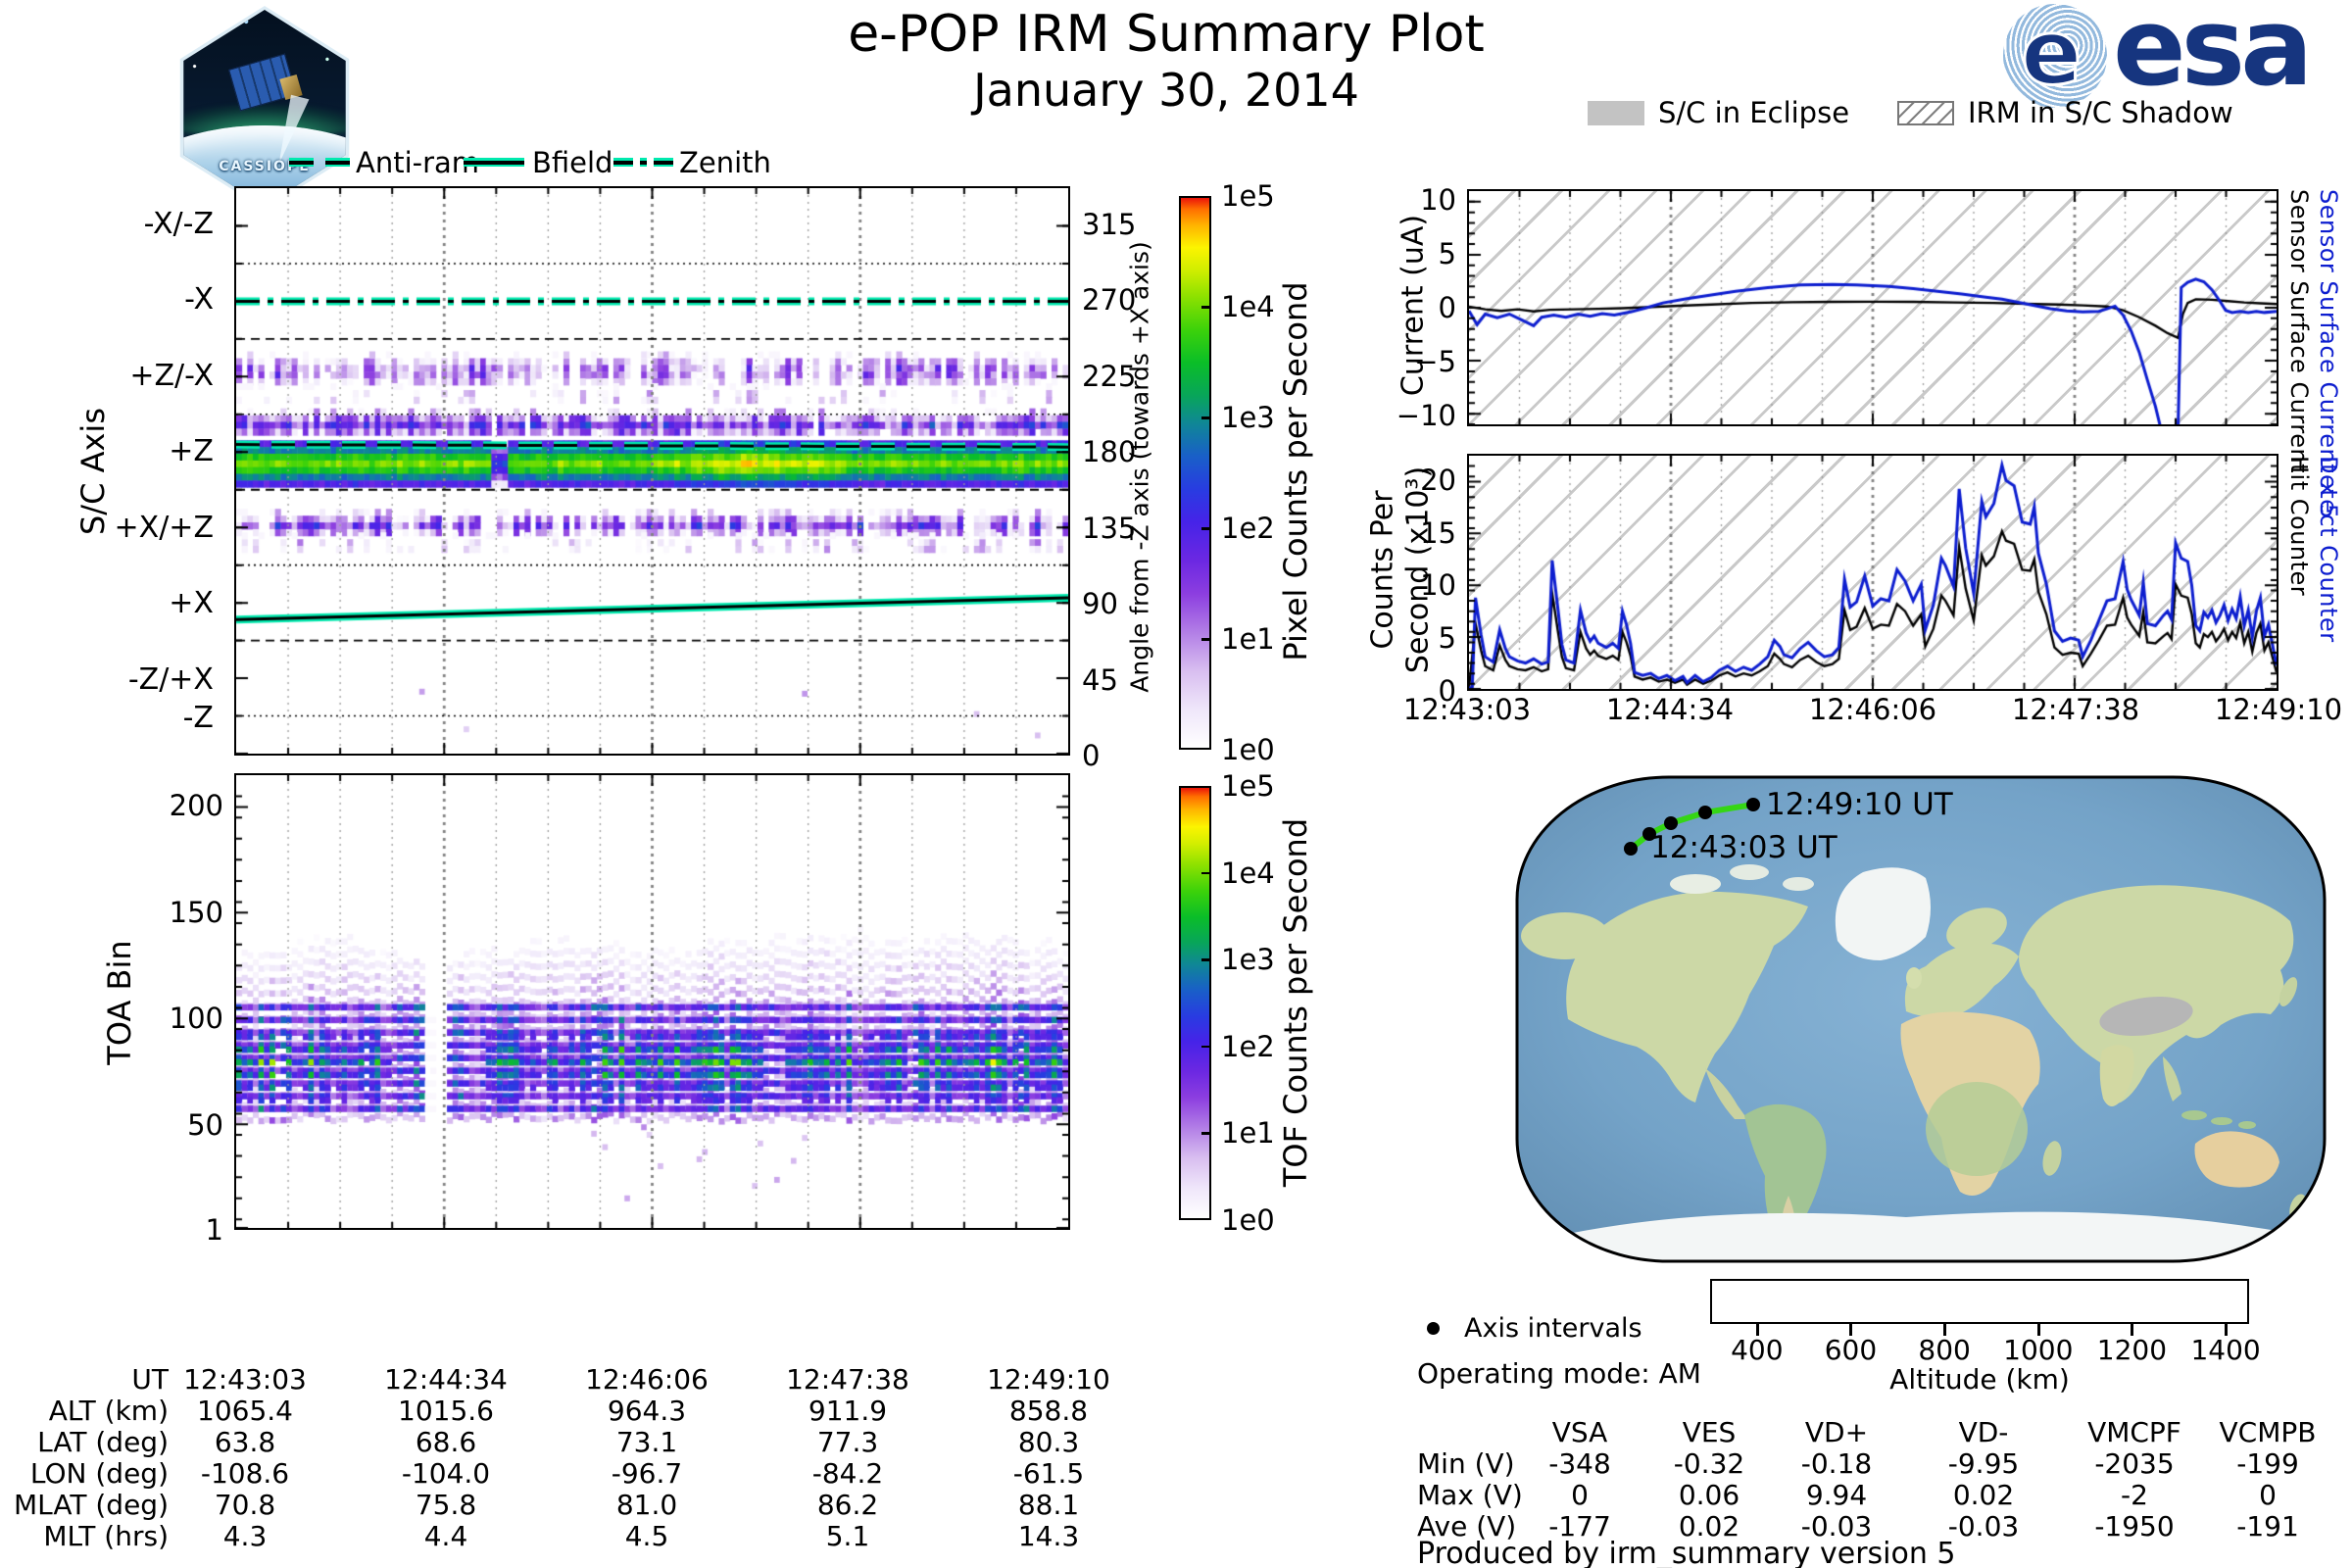 The height and width of the screenshot is (1568, 2352). What do you see at coordinates (1616, 113) in the screenshot?
I see `eclipse-swatch` at bounding box center [1616, 113].